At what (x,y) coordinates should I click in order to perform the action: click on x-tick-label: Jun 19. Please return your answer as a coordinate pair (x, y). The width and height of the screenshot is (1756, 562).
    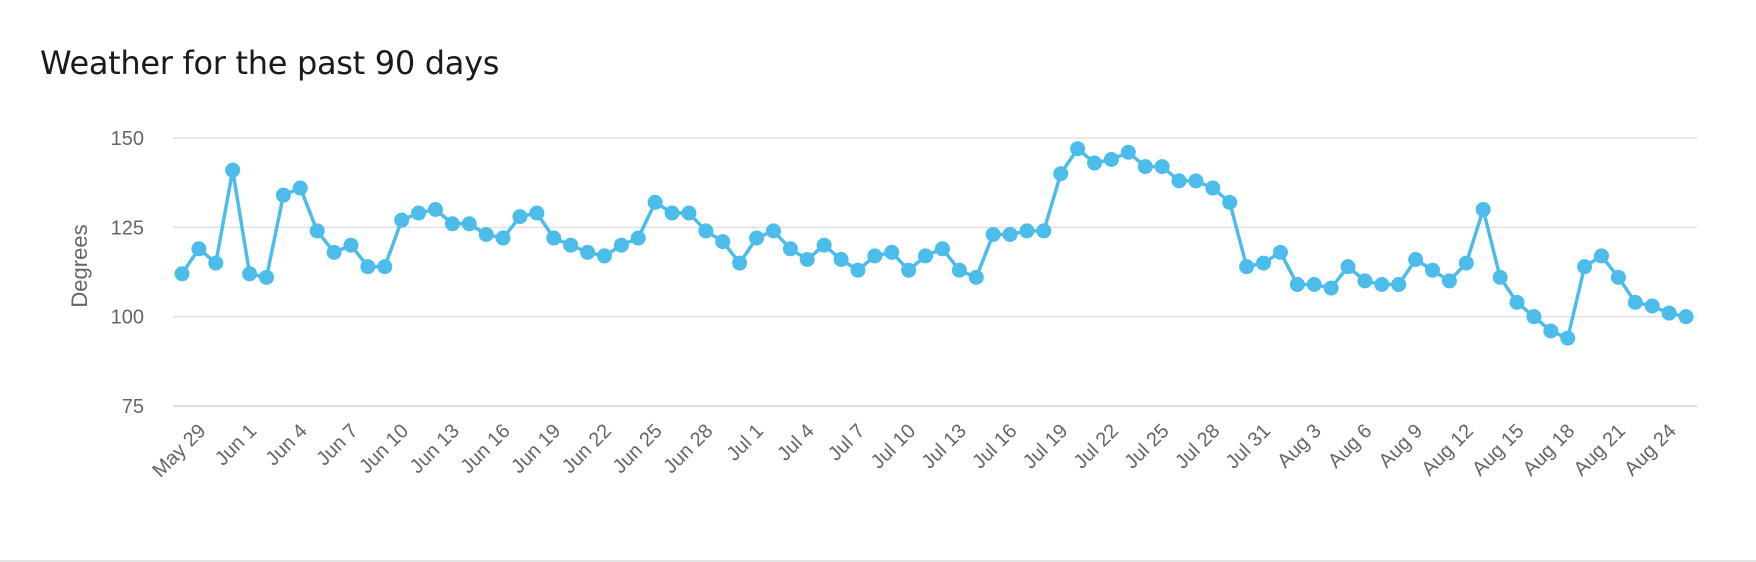
    Looking at the image, I should click on (536, 449).